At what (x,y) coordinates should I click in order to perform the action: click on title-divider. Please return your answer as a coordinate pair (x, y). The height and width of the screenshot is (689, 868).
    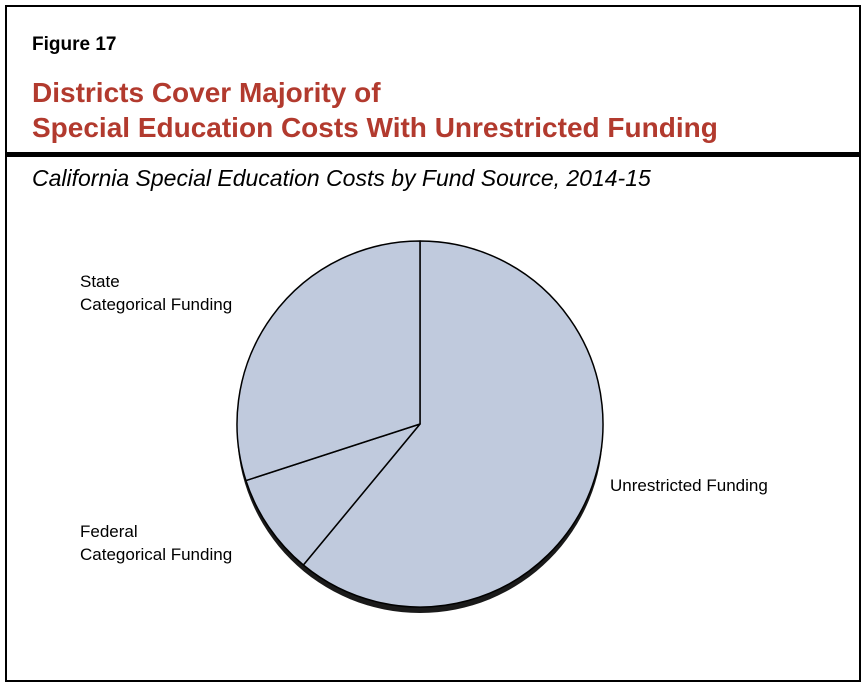
    Looking at the image, I should click on (433, 154).